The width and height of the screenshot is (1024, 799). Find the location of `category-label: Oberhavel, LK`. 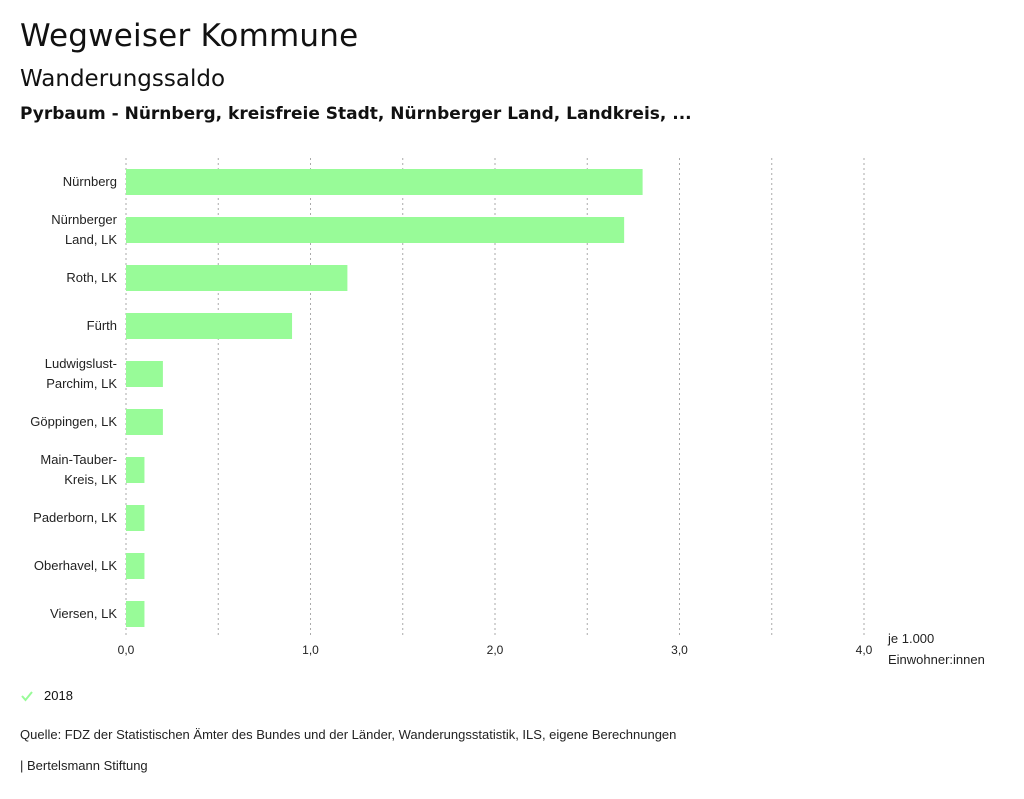

category-label: Oberhavel, LK is located at coordinates (75, 565).